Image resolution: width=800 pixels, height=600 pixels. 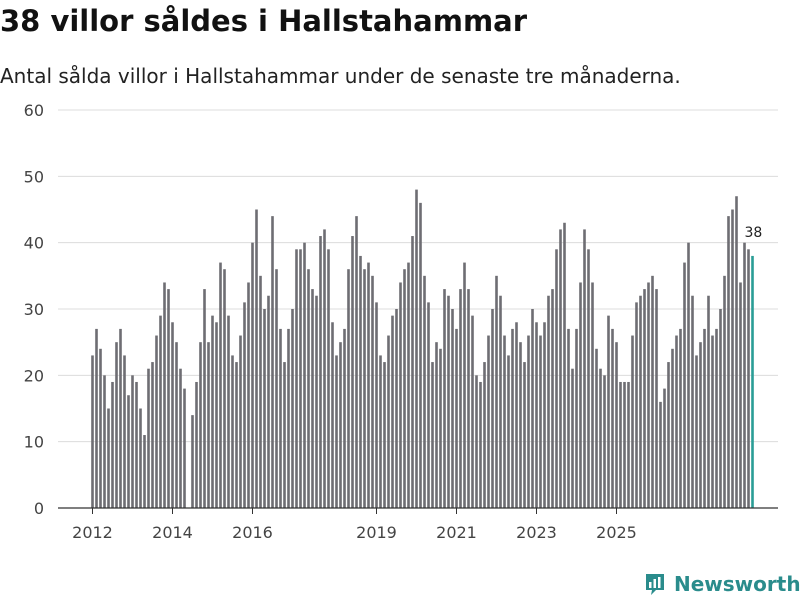 I want to click on x-tick-label: 2021, so click(x=456, y=532).